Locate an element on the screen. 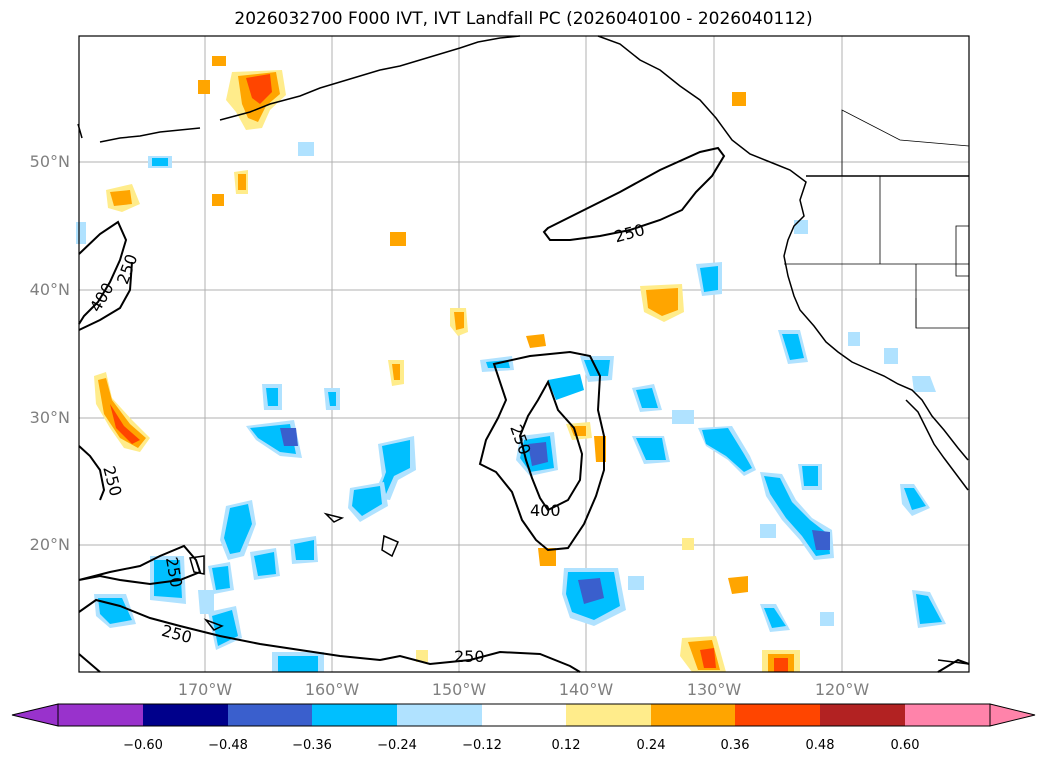 Image resolution: width=1047 pixels, height=765 pixels. colorbar-tick-label: 0.48 is located at coordinates (820, 745).